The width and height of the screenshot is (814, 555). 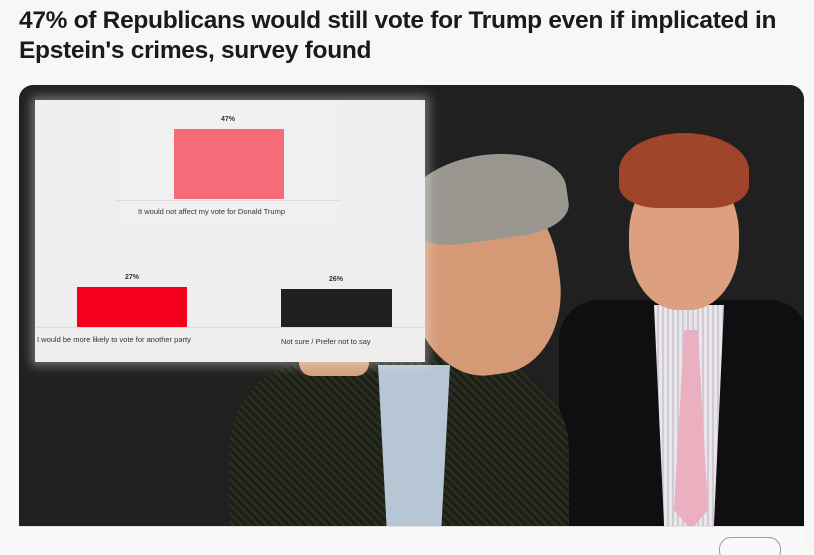 I want to click on bar-category-label: Not sure / Prefer not to say, so click(x=326, y=341).